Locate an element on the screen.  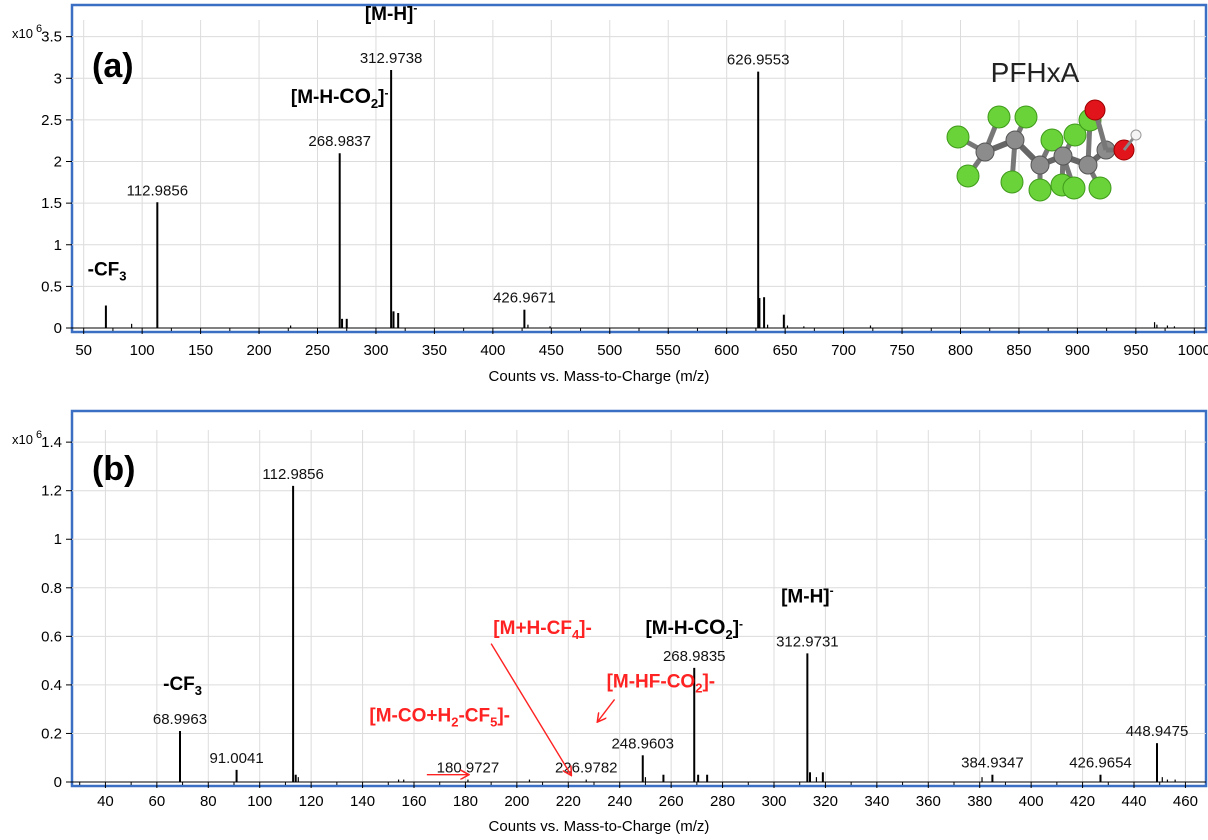
x-tick-label: 900 is located at coordinates (1077, 350).